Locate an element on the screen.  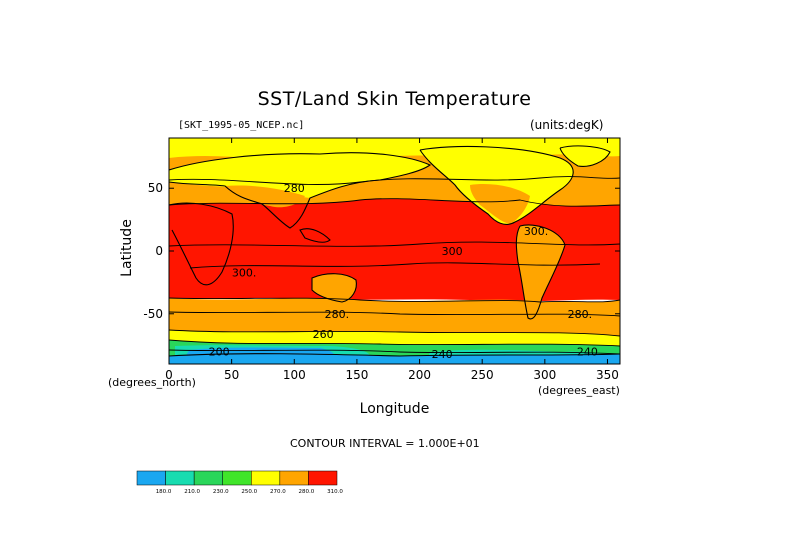
contour-label: 200 is located at coordinates (219, 351).